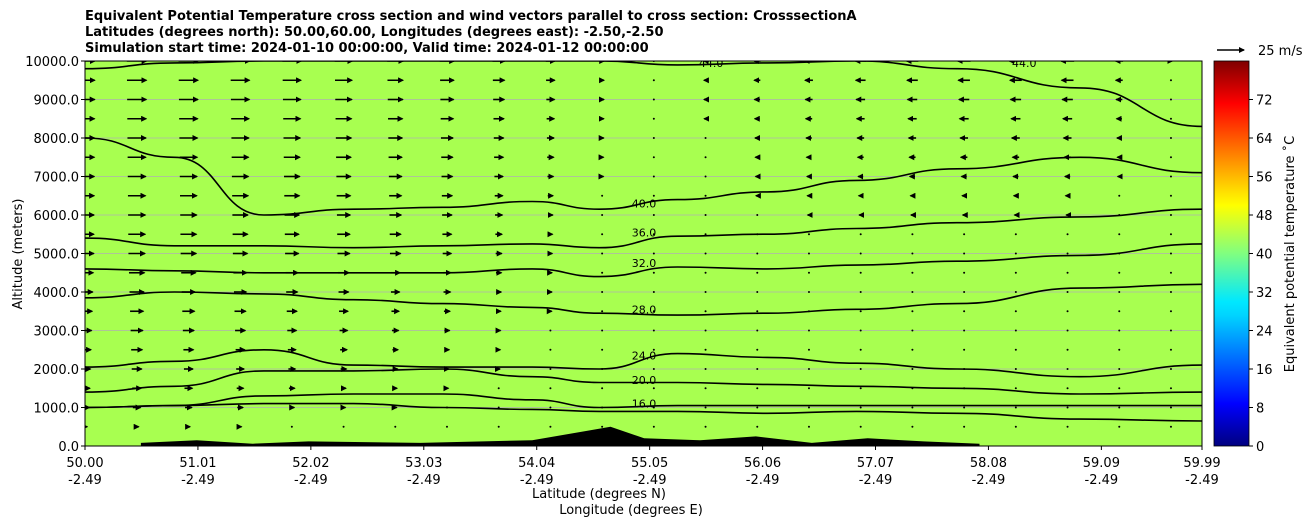 This screenshot has width=1308, height=526. I want to click on y-tick-label: 8000.0, so click(57, 139).